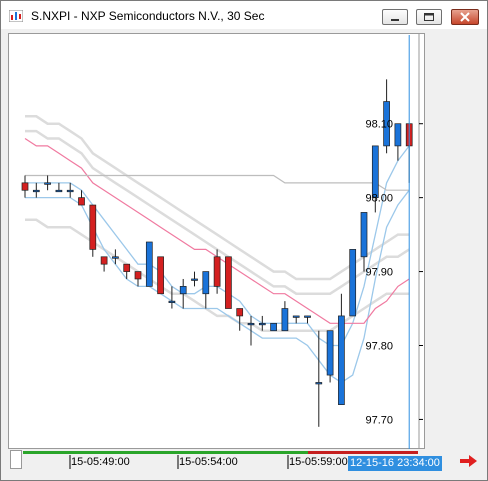 The width and height of the screenshot is (488, 481). I want to click on close-icon, so click(465, 17).